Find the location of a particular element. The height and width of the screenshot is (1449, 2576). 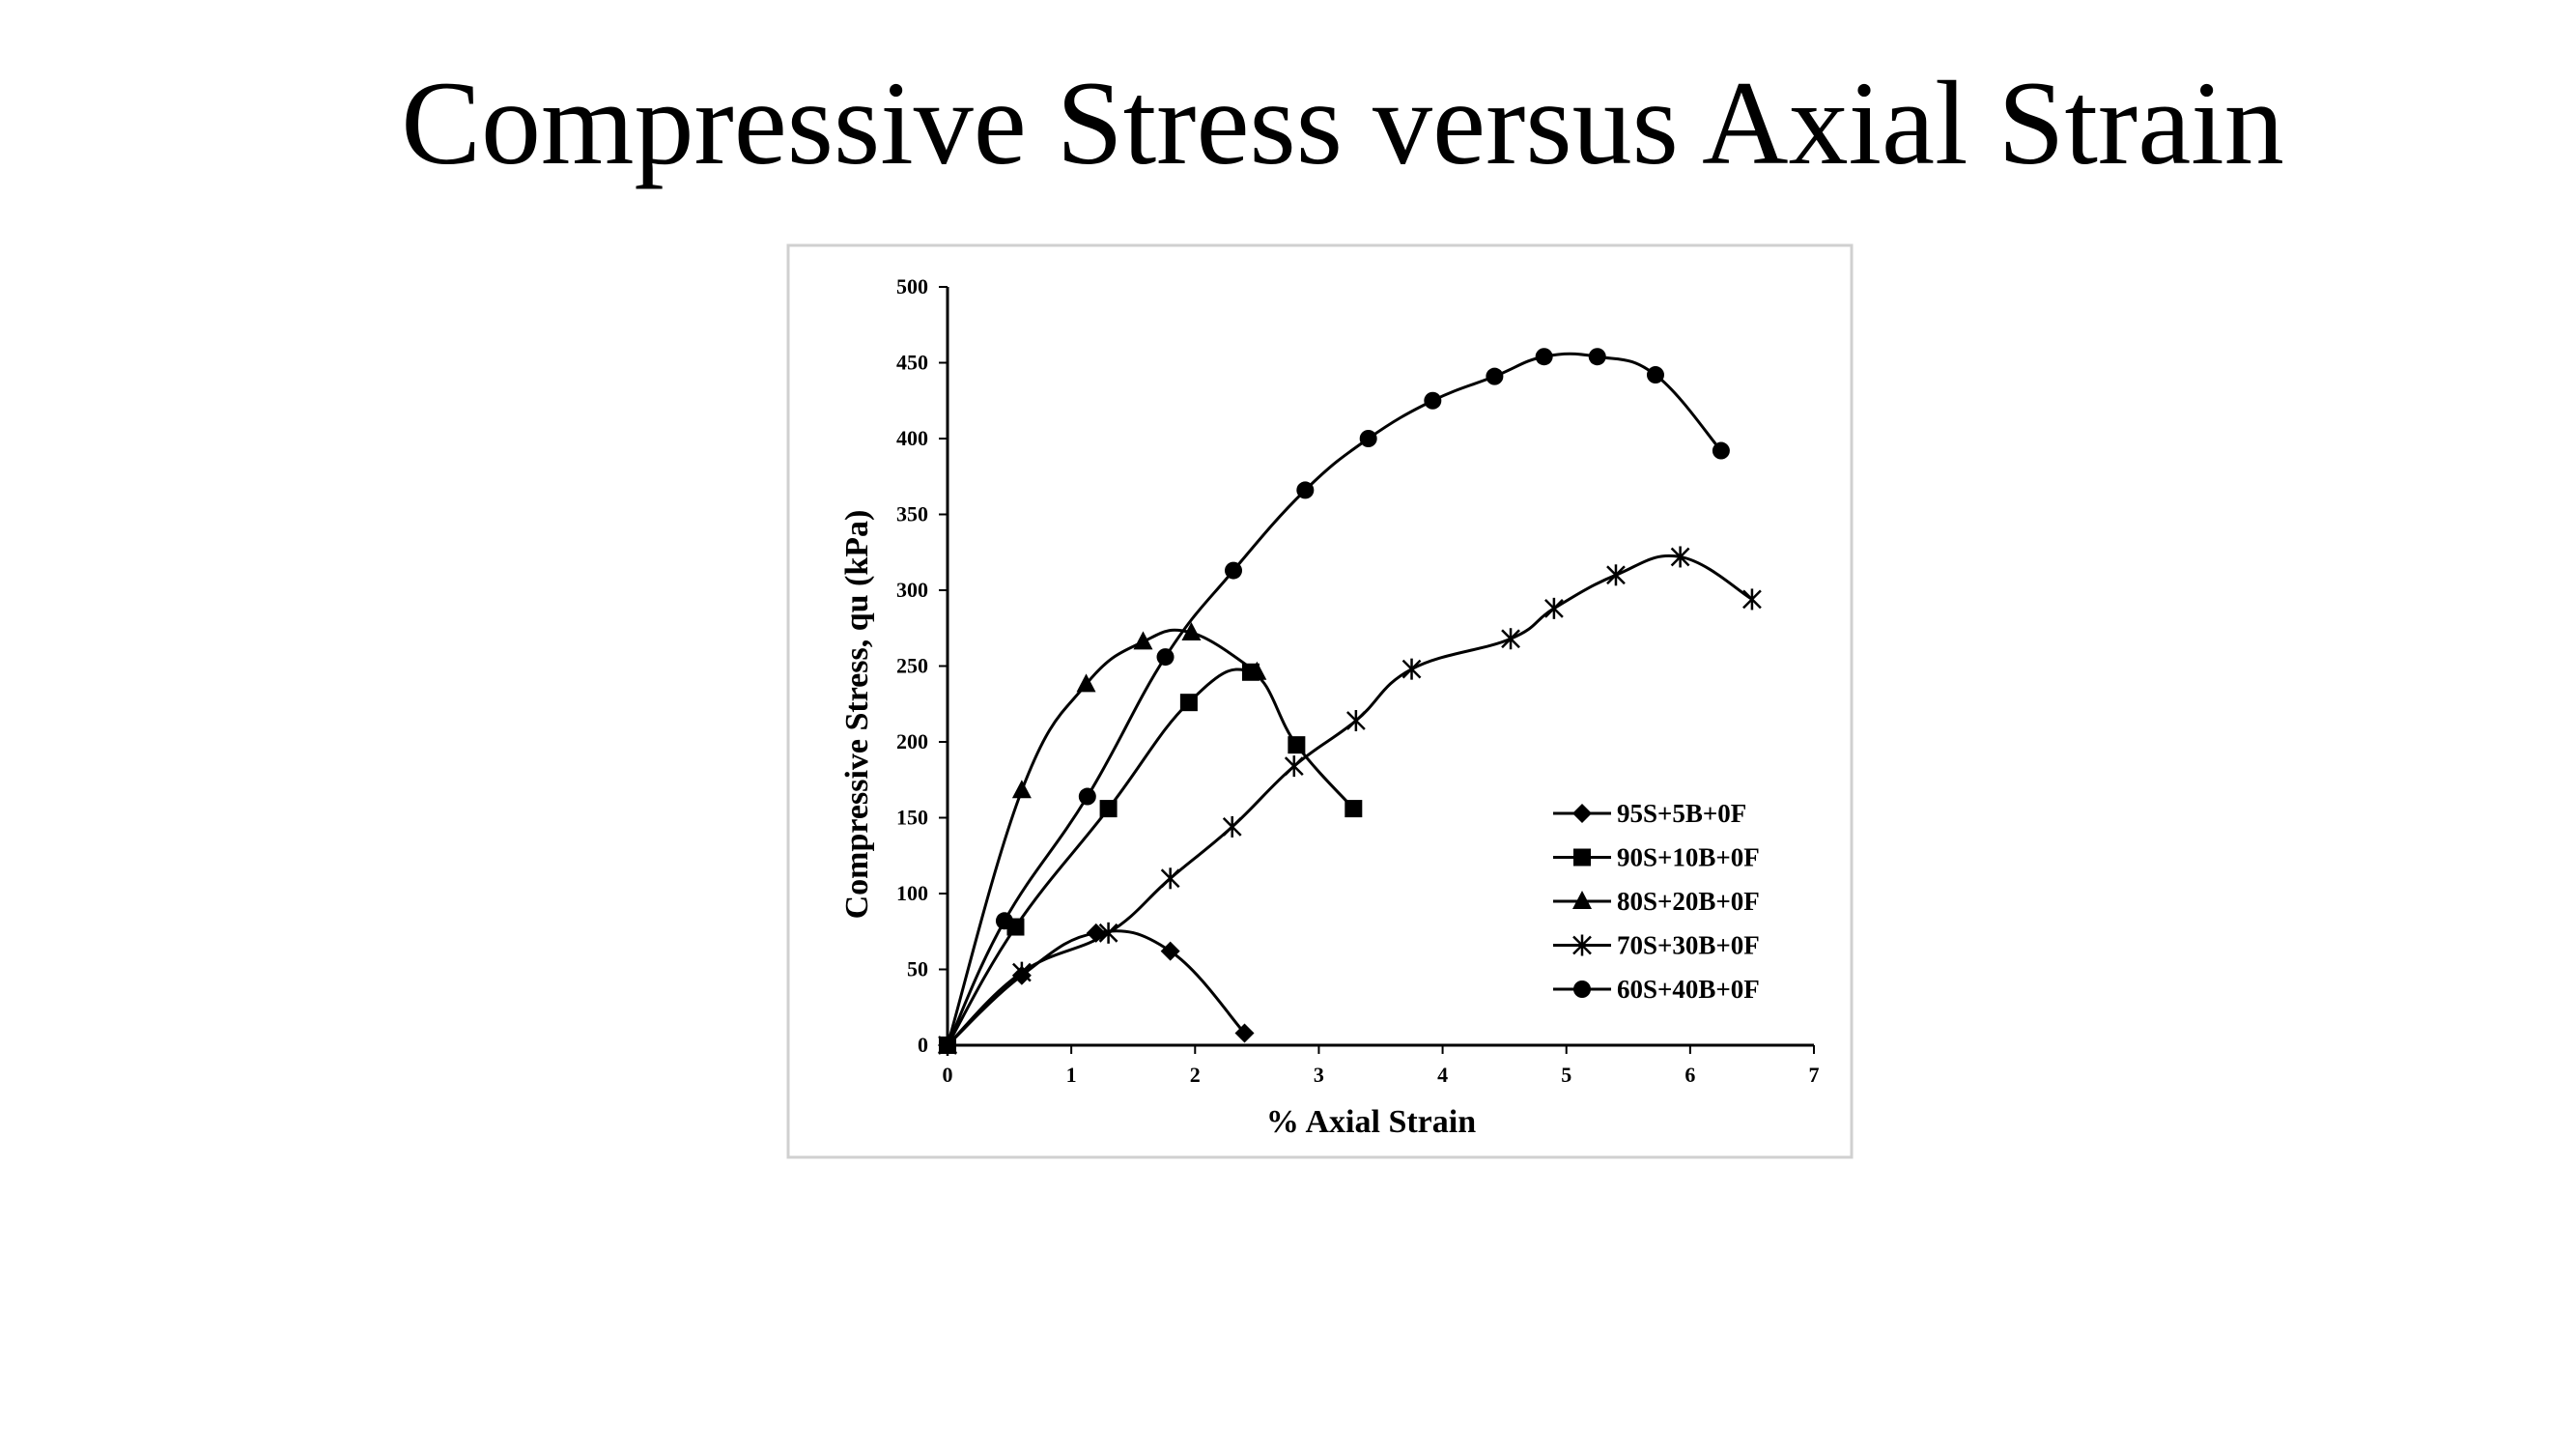

y-tick-label: 0 is located at coordinates (923, 1045).